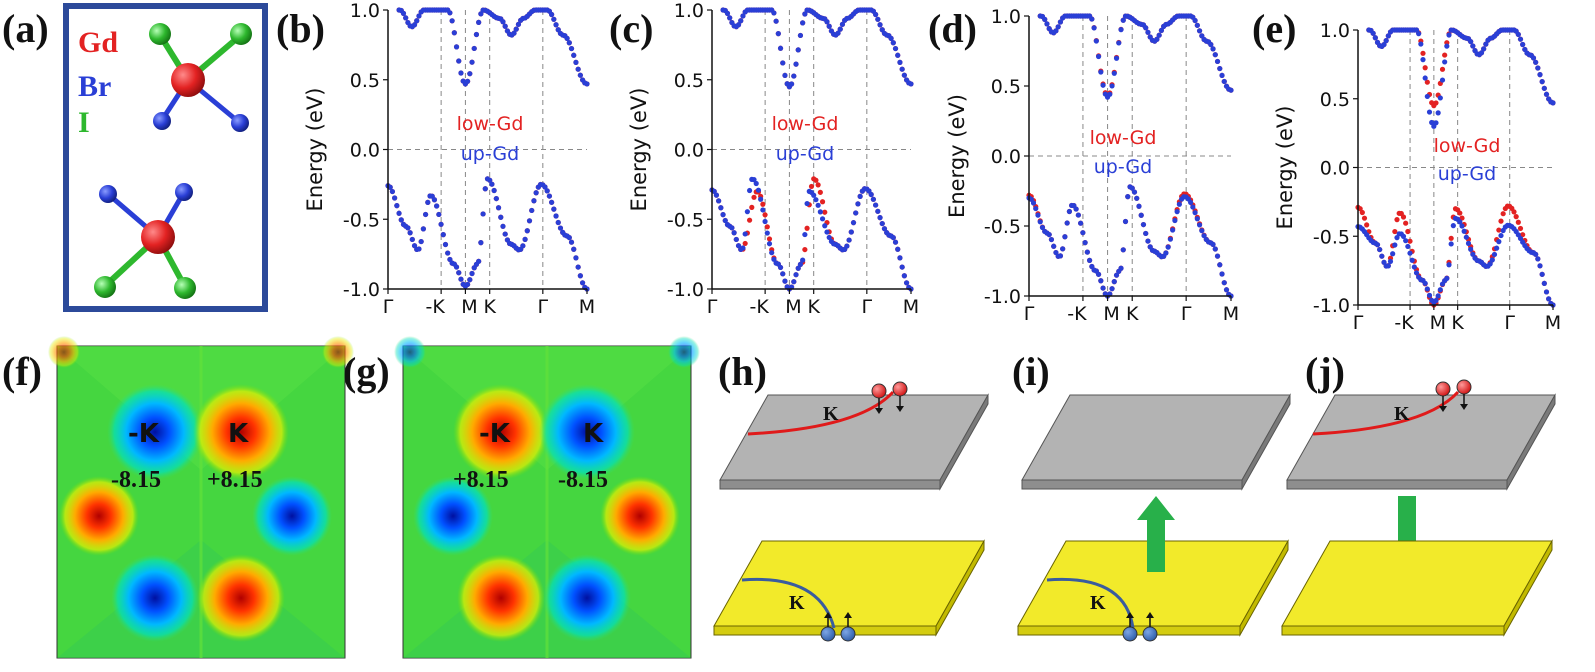  Describe the element at coordinates (759, 307) in the screenshot. I see `x-tick-label: -K` at that location.